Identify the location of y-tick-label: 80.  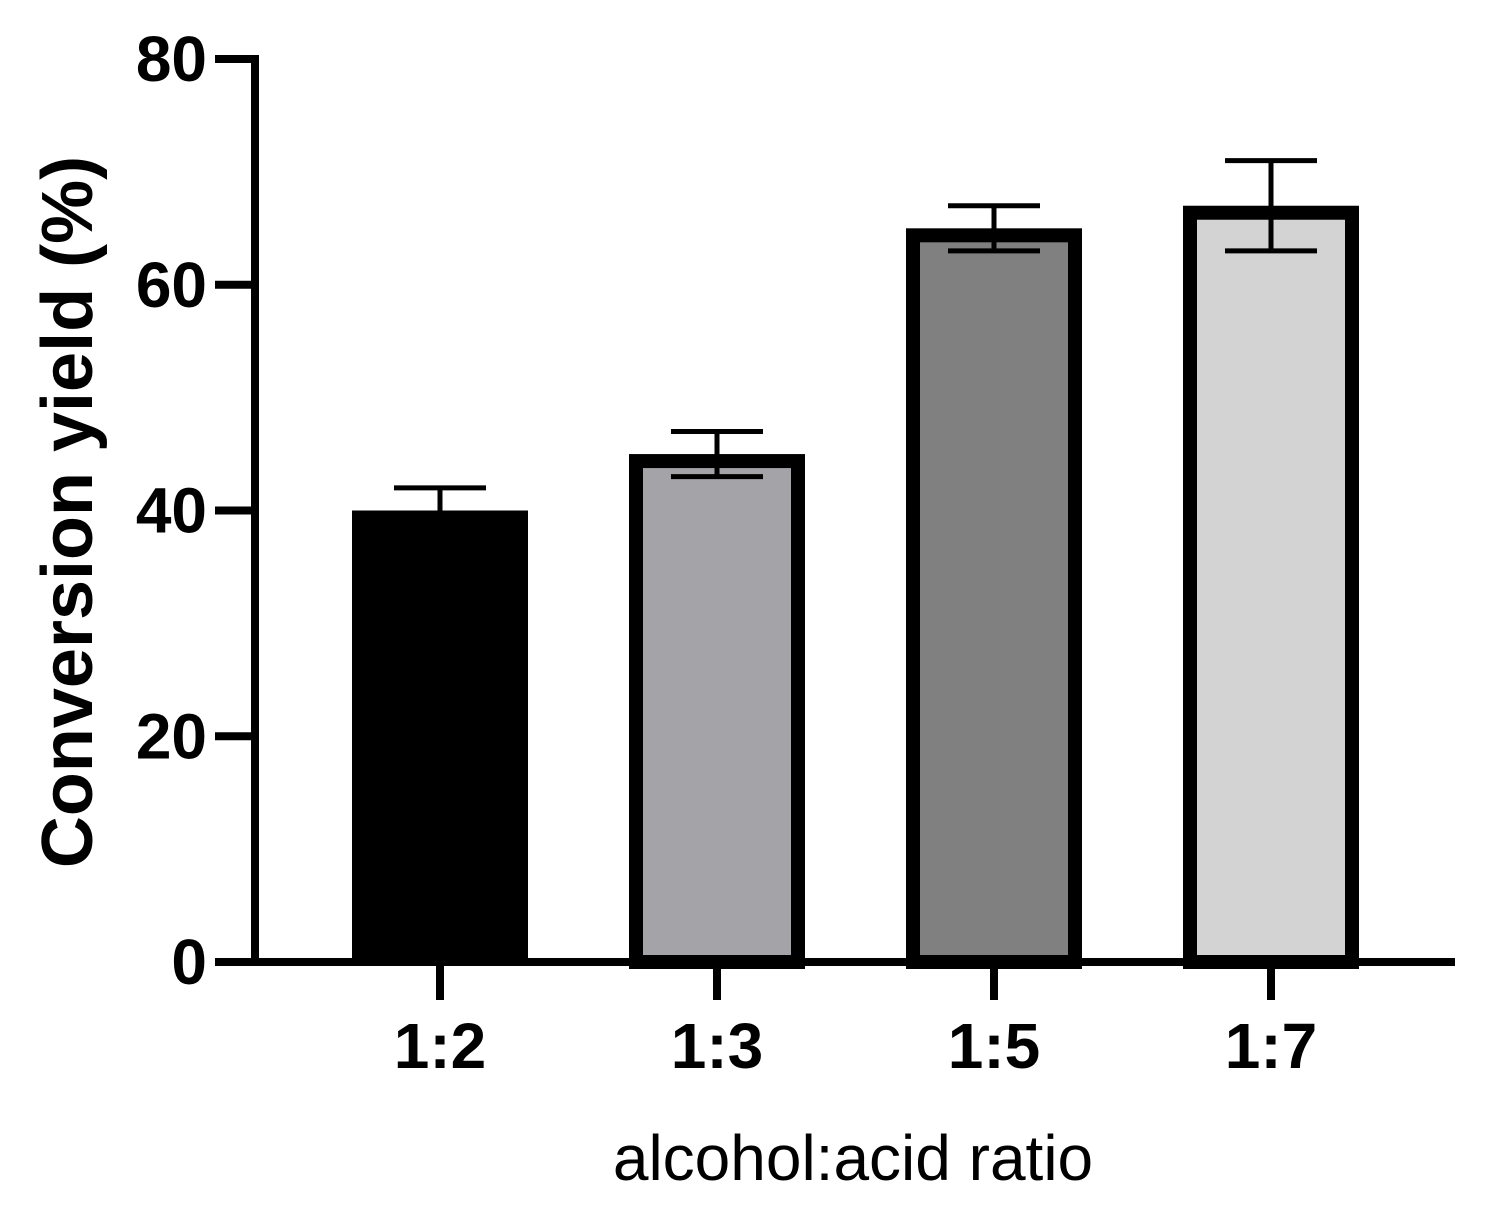
(171, 59).